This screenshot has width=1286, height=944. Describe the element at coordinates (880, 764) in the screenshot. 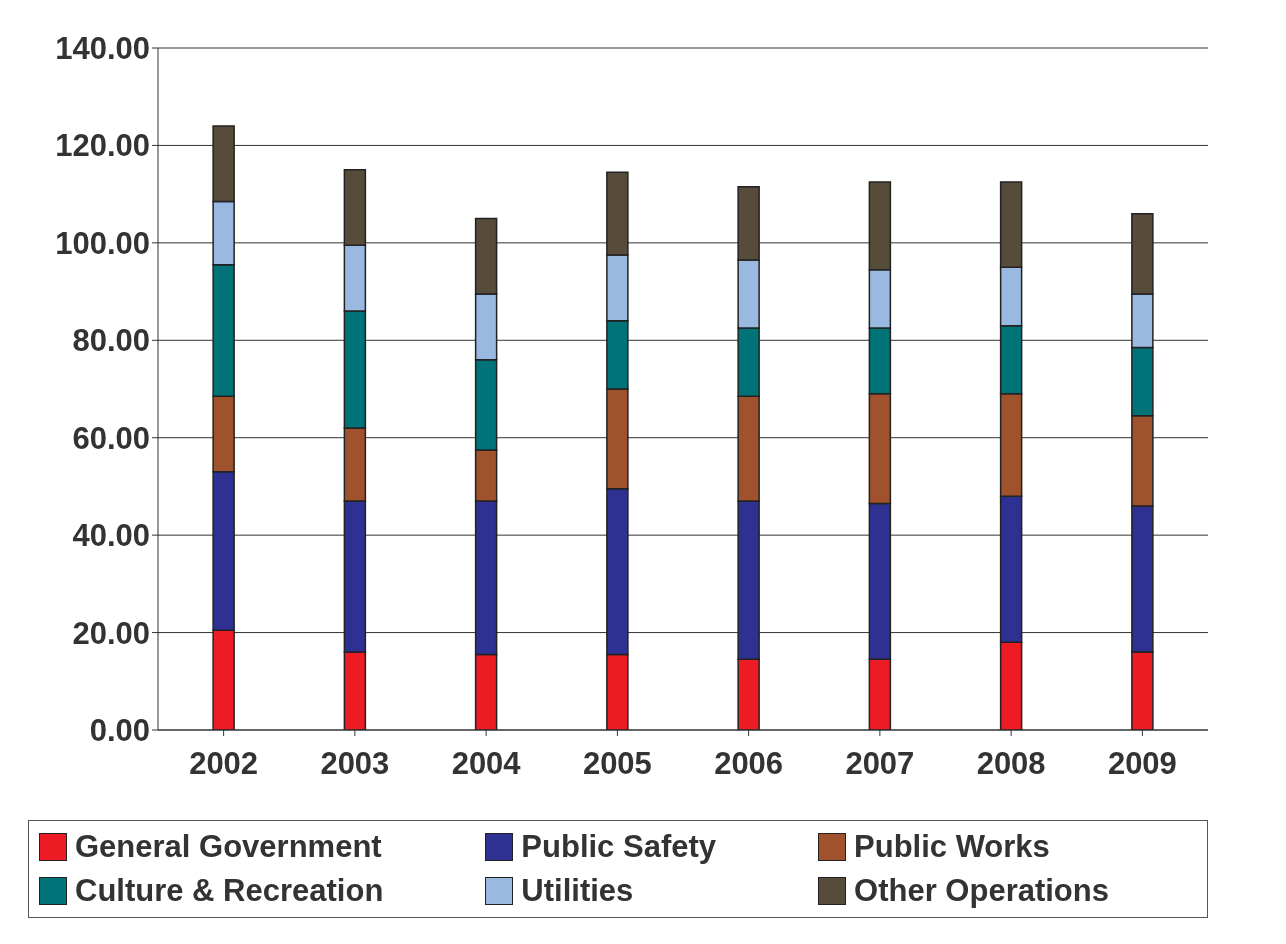

I see `x-tick-label: 2007` at that location.